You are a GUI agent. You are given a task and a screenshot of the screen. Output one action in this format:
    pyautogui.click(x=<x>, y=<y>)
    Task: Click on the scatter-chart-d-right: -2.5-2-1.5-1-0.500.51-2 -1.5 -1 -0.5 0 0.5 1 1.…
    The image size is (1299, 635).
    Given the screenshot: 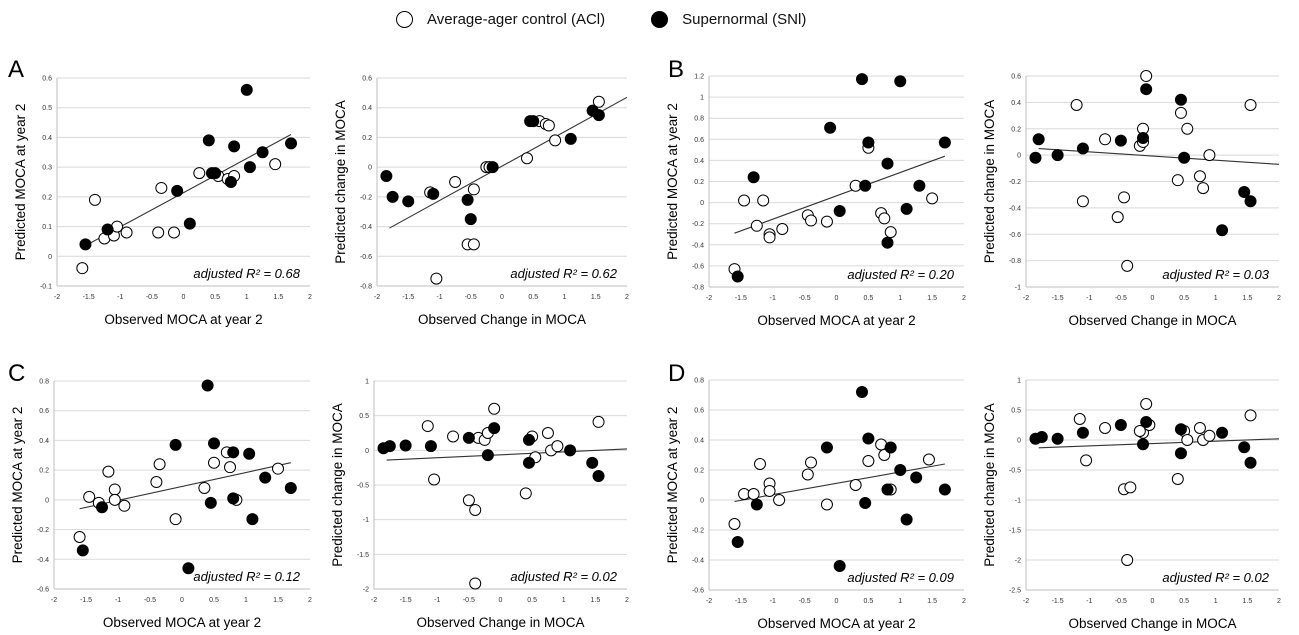 What is the action you would take?
    pyautogui.click(x=1131, y=505)
    